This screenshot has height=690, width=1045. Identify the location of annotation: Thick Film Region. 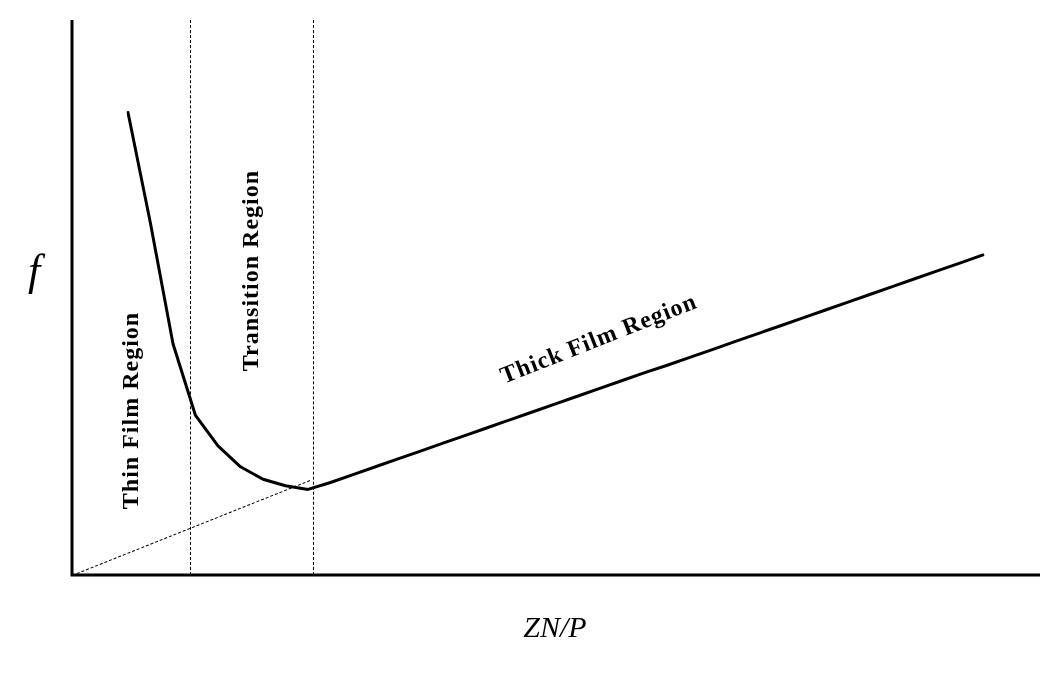
(598, 338).